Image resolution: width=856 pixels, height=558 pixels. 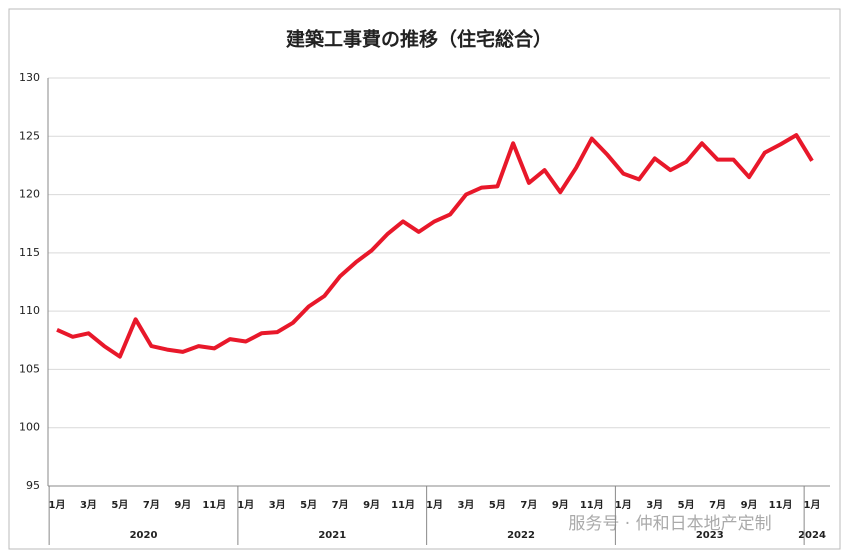 What do you see at coordinates (29, 194) in the screenshot?
I see `y-tick-label: 120` at bounding box center [29, 194].